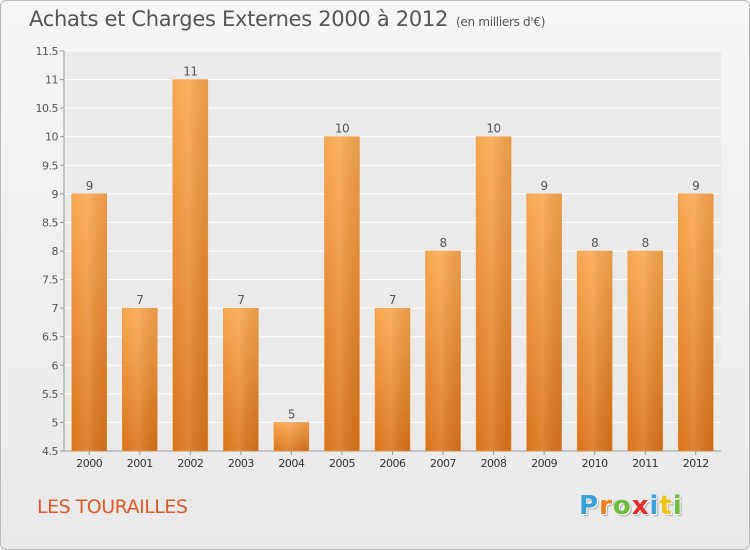  What do you see at coordinates (50, 337) in the screenshot?
I see `y-tick-label: 6.5` at bounding box center [50, 337].